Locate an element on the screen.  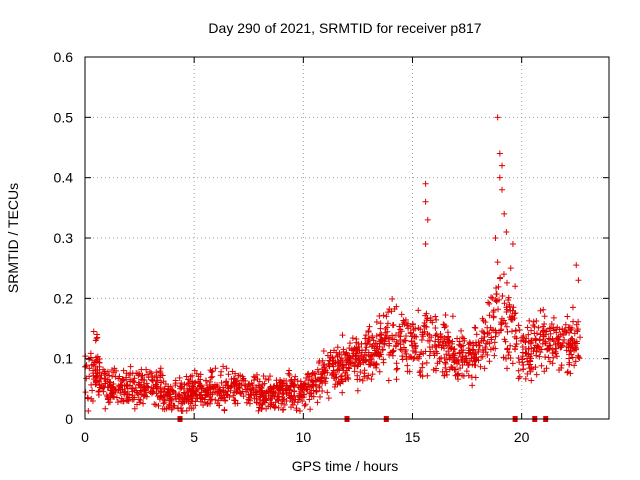
y-tick-label: 0.5 is located at coordinates (64, 117).